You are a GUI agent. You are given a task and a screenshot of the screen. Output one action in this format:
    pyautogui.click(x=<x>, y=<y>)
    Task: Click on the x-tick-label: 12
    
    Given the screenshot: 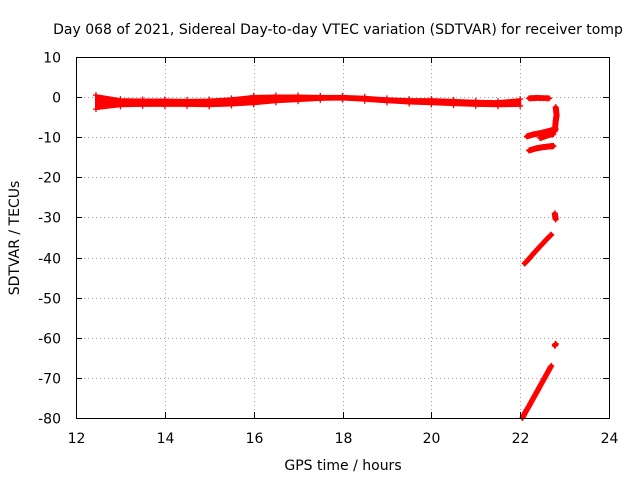 What is the action you would take?
    pyautogui.click(x=77, y=439)
    